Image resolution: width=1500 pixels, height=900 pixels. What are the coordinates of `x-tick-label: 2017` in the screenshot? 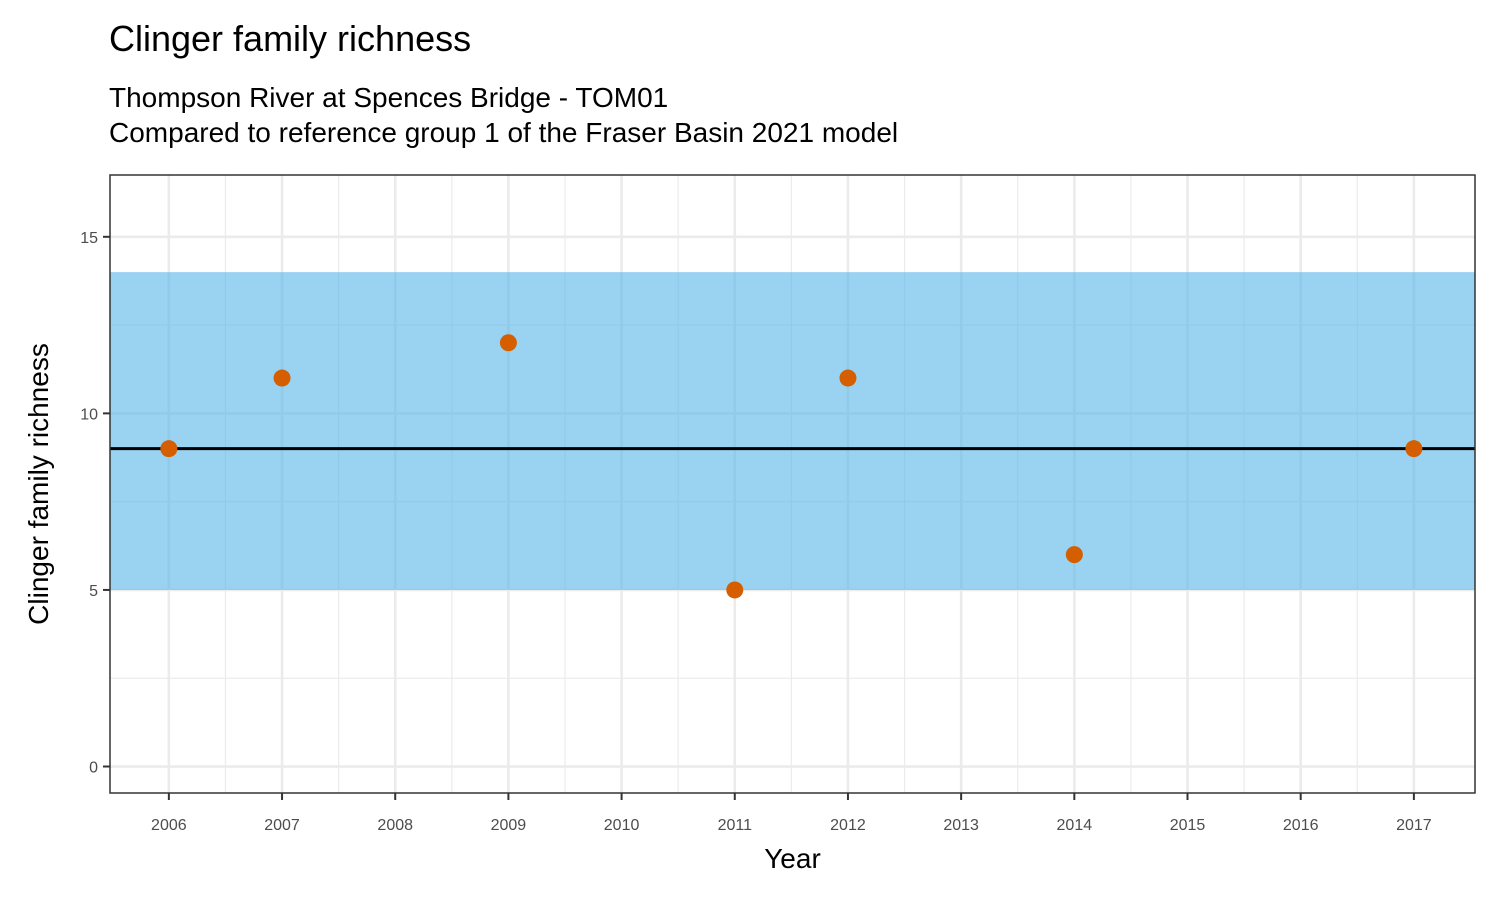 It's located at (1414, 825).